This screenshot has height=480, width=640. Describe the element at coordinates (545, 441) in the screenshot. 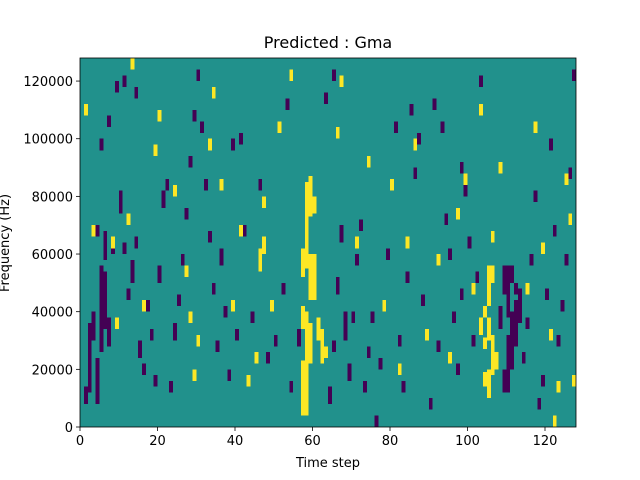

I see `x-tick-label: 120` at that location.